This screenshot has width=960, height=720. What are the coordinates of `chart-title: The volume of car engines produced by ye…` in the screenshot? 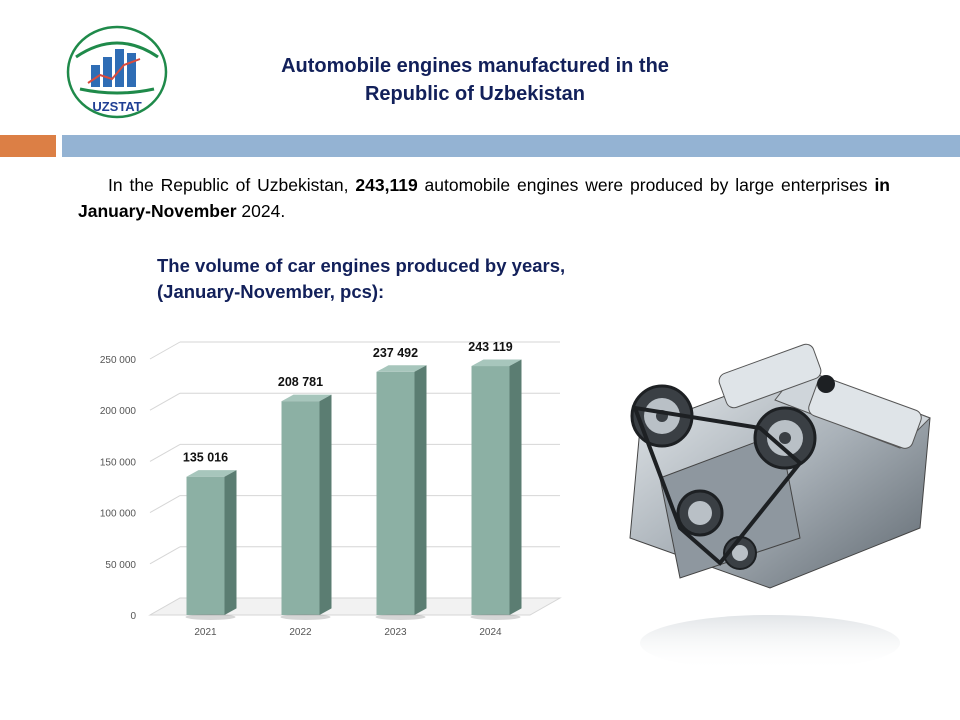 It's located at (417, 279).